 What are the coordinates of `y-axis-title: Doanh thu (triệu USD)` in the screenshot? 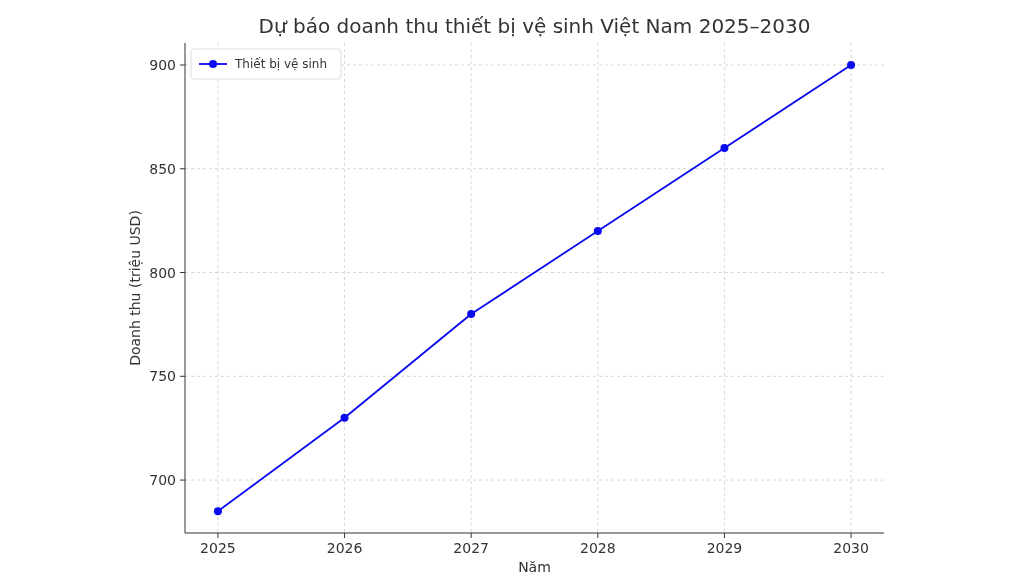 It's located at (135, 288).